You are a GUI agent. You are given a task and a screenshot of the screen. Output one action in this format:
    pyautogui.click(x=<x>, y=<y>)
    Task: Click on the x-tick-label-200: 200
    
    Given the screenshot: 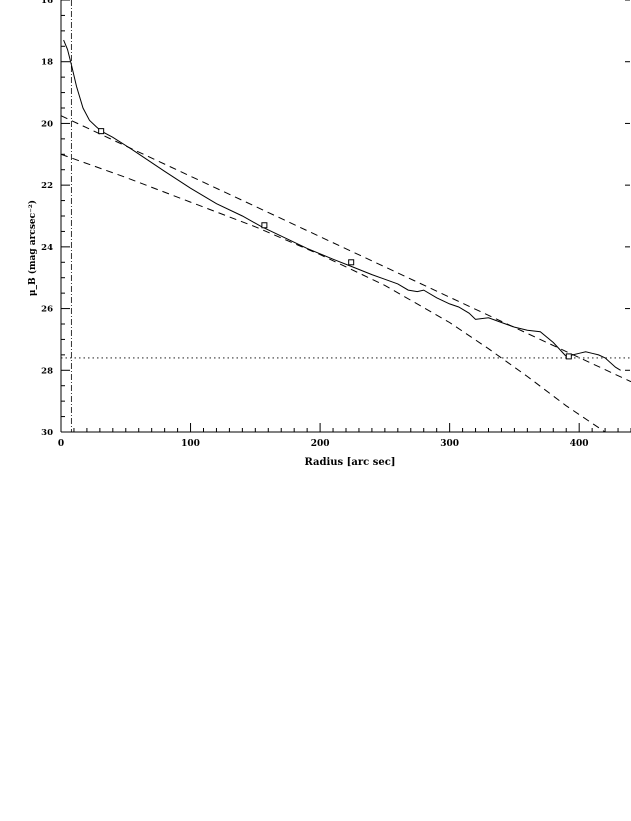 What is the action you would take?
    pyautogui.click(x=320, y=444)
    